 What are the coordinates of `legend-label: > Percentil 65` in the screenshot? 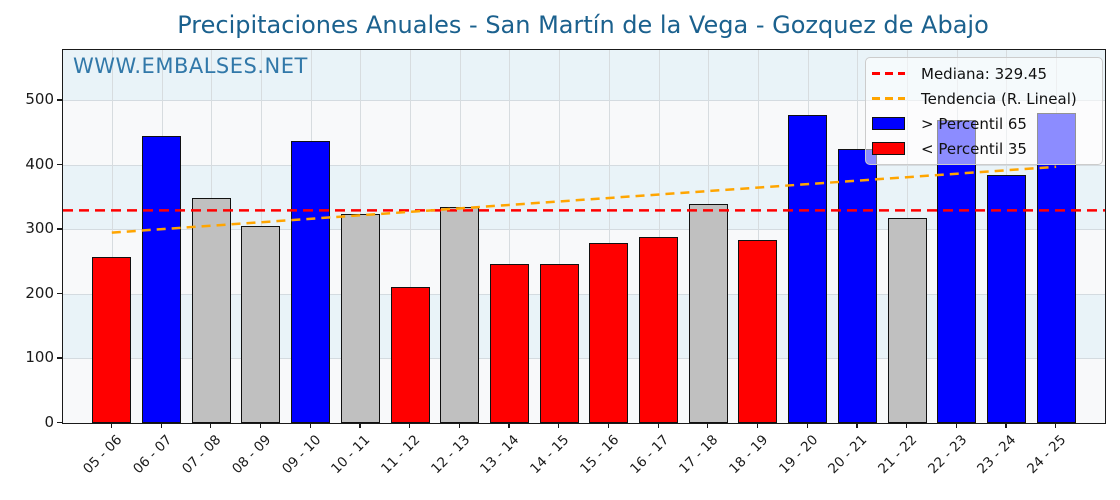 It's located at (974, 123).